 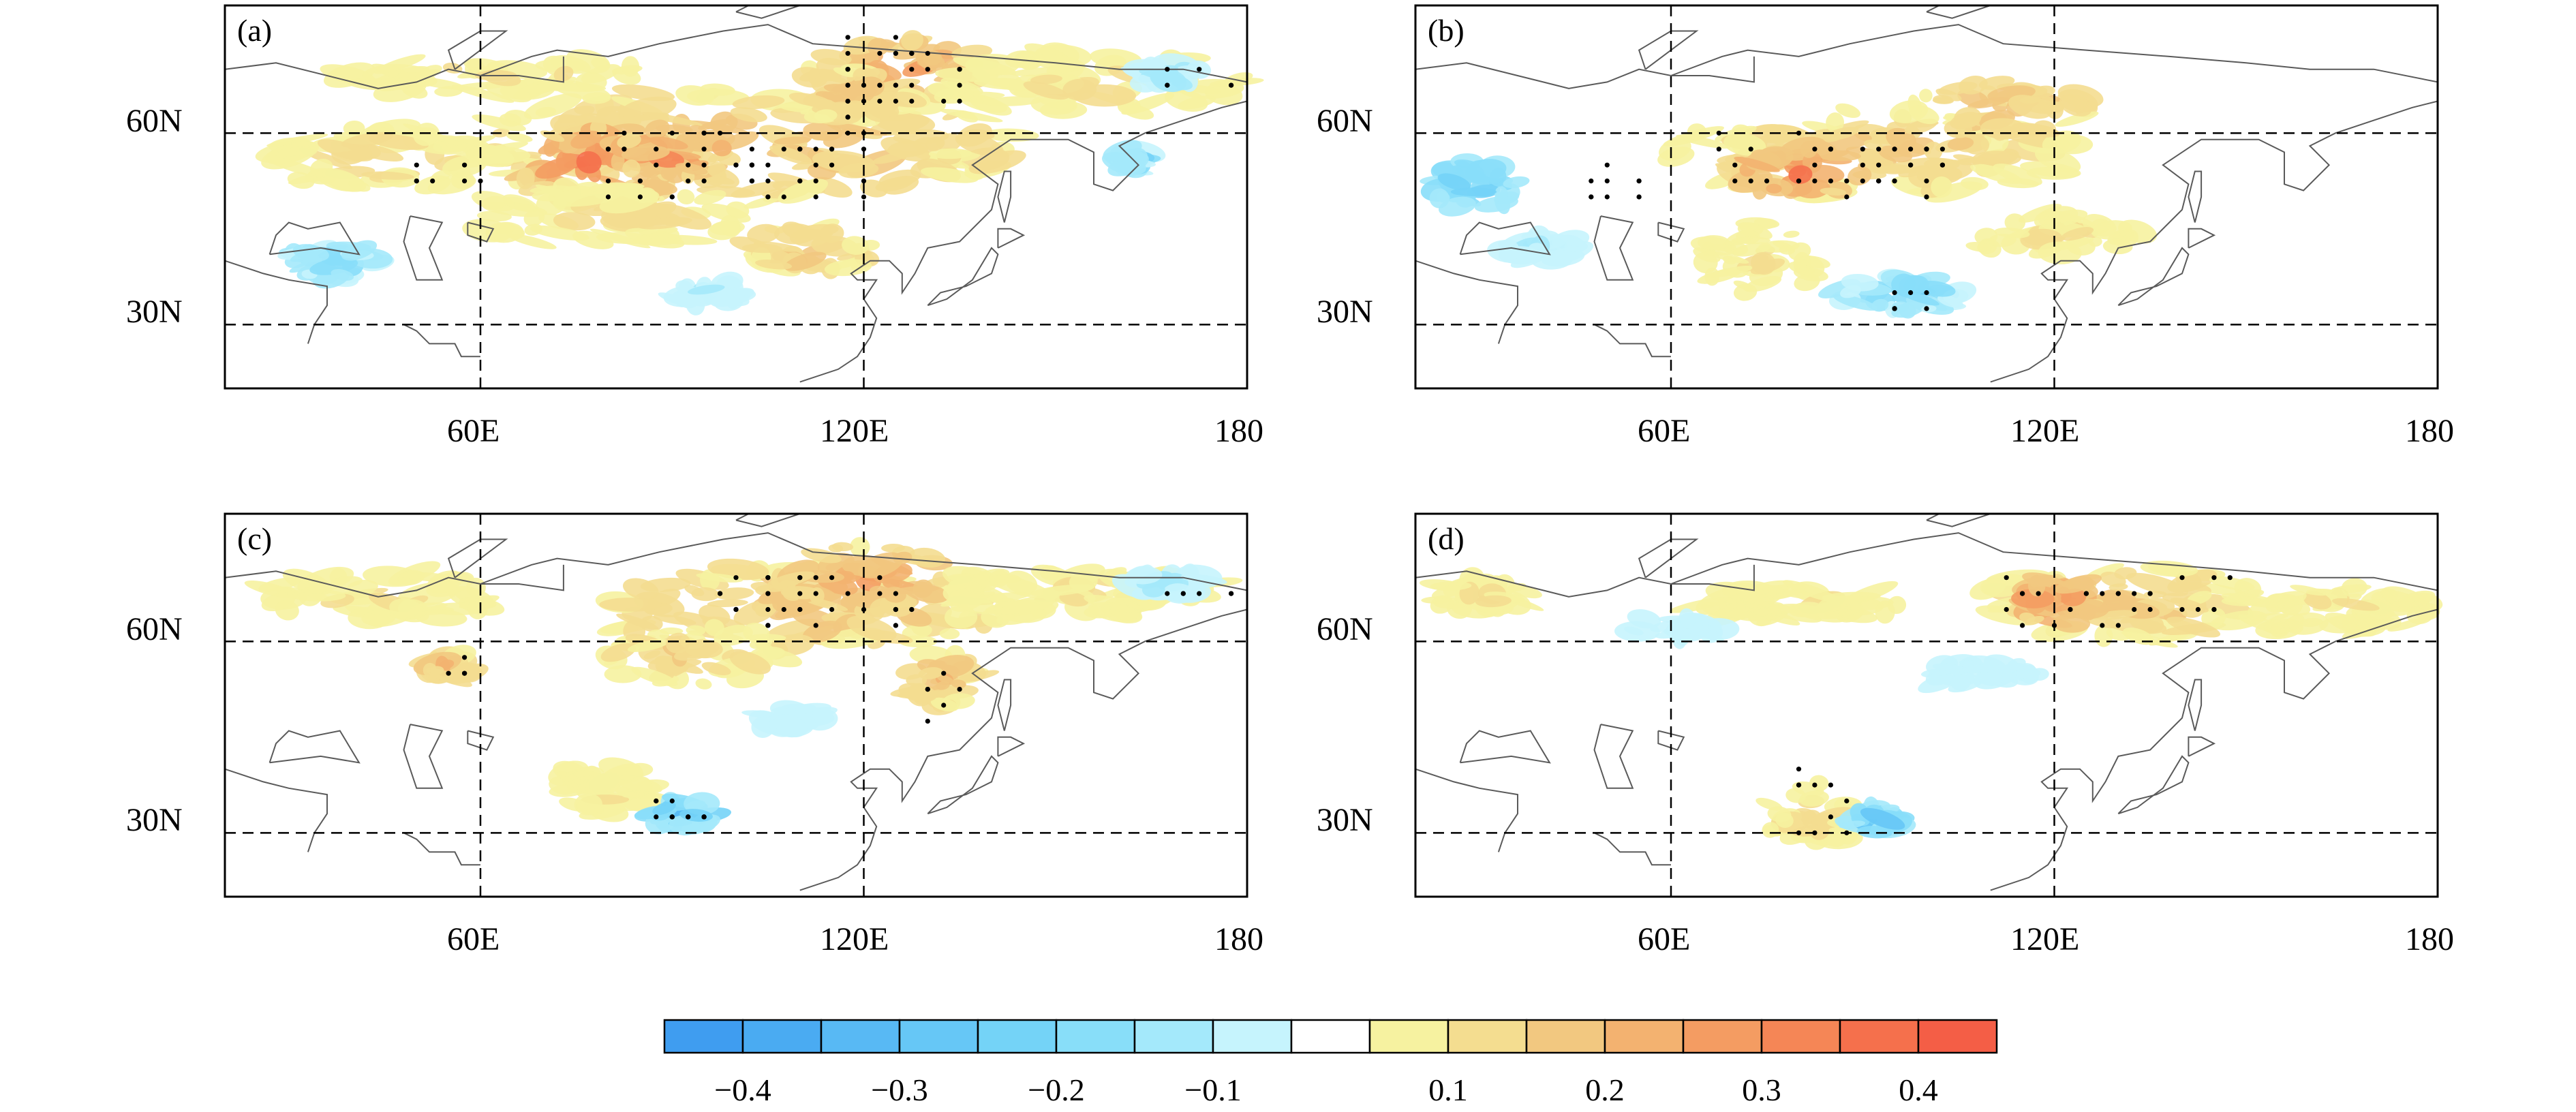 What do you see at coordinates (2015, 705) in the screenshot?
I see `significance-dots-d` at bounding box center [2015, 705].